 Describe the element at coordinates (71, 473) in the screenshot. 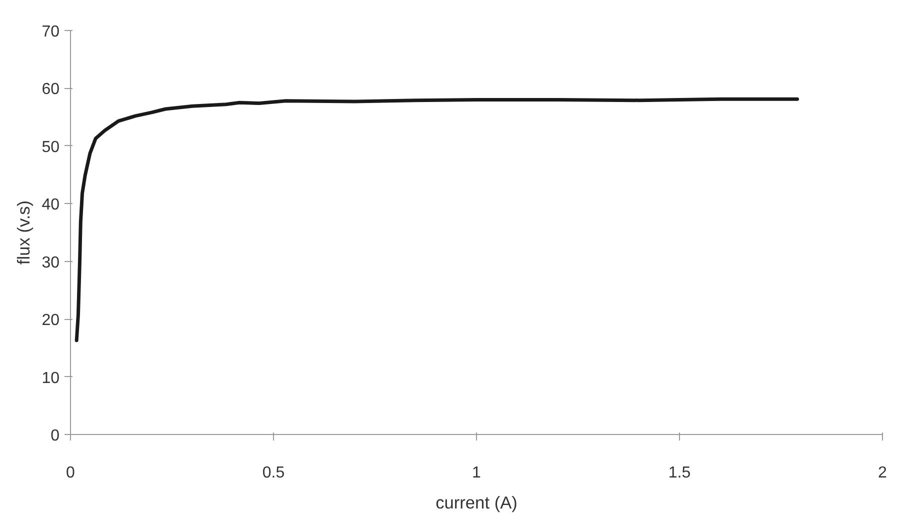

I see `x-tick-label: 0` at that location.